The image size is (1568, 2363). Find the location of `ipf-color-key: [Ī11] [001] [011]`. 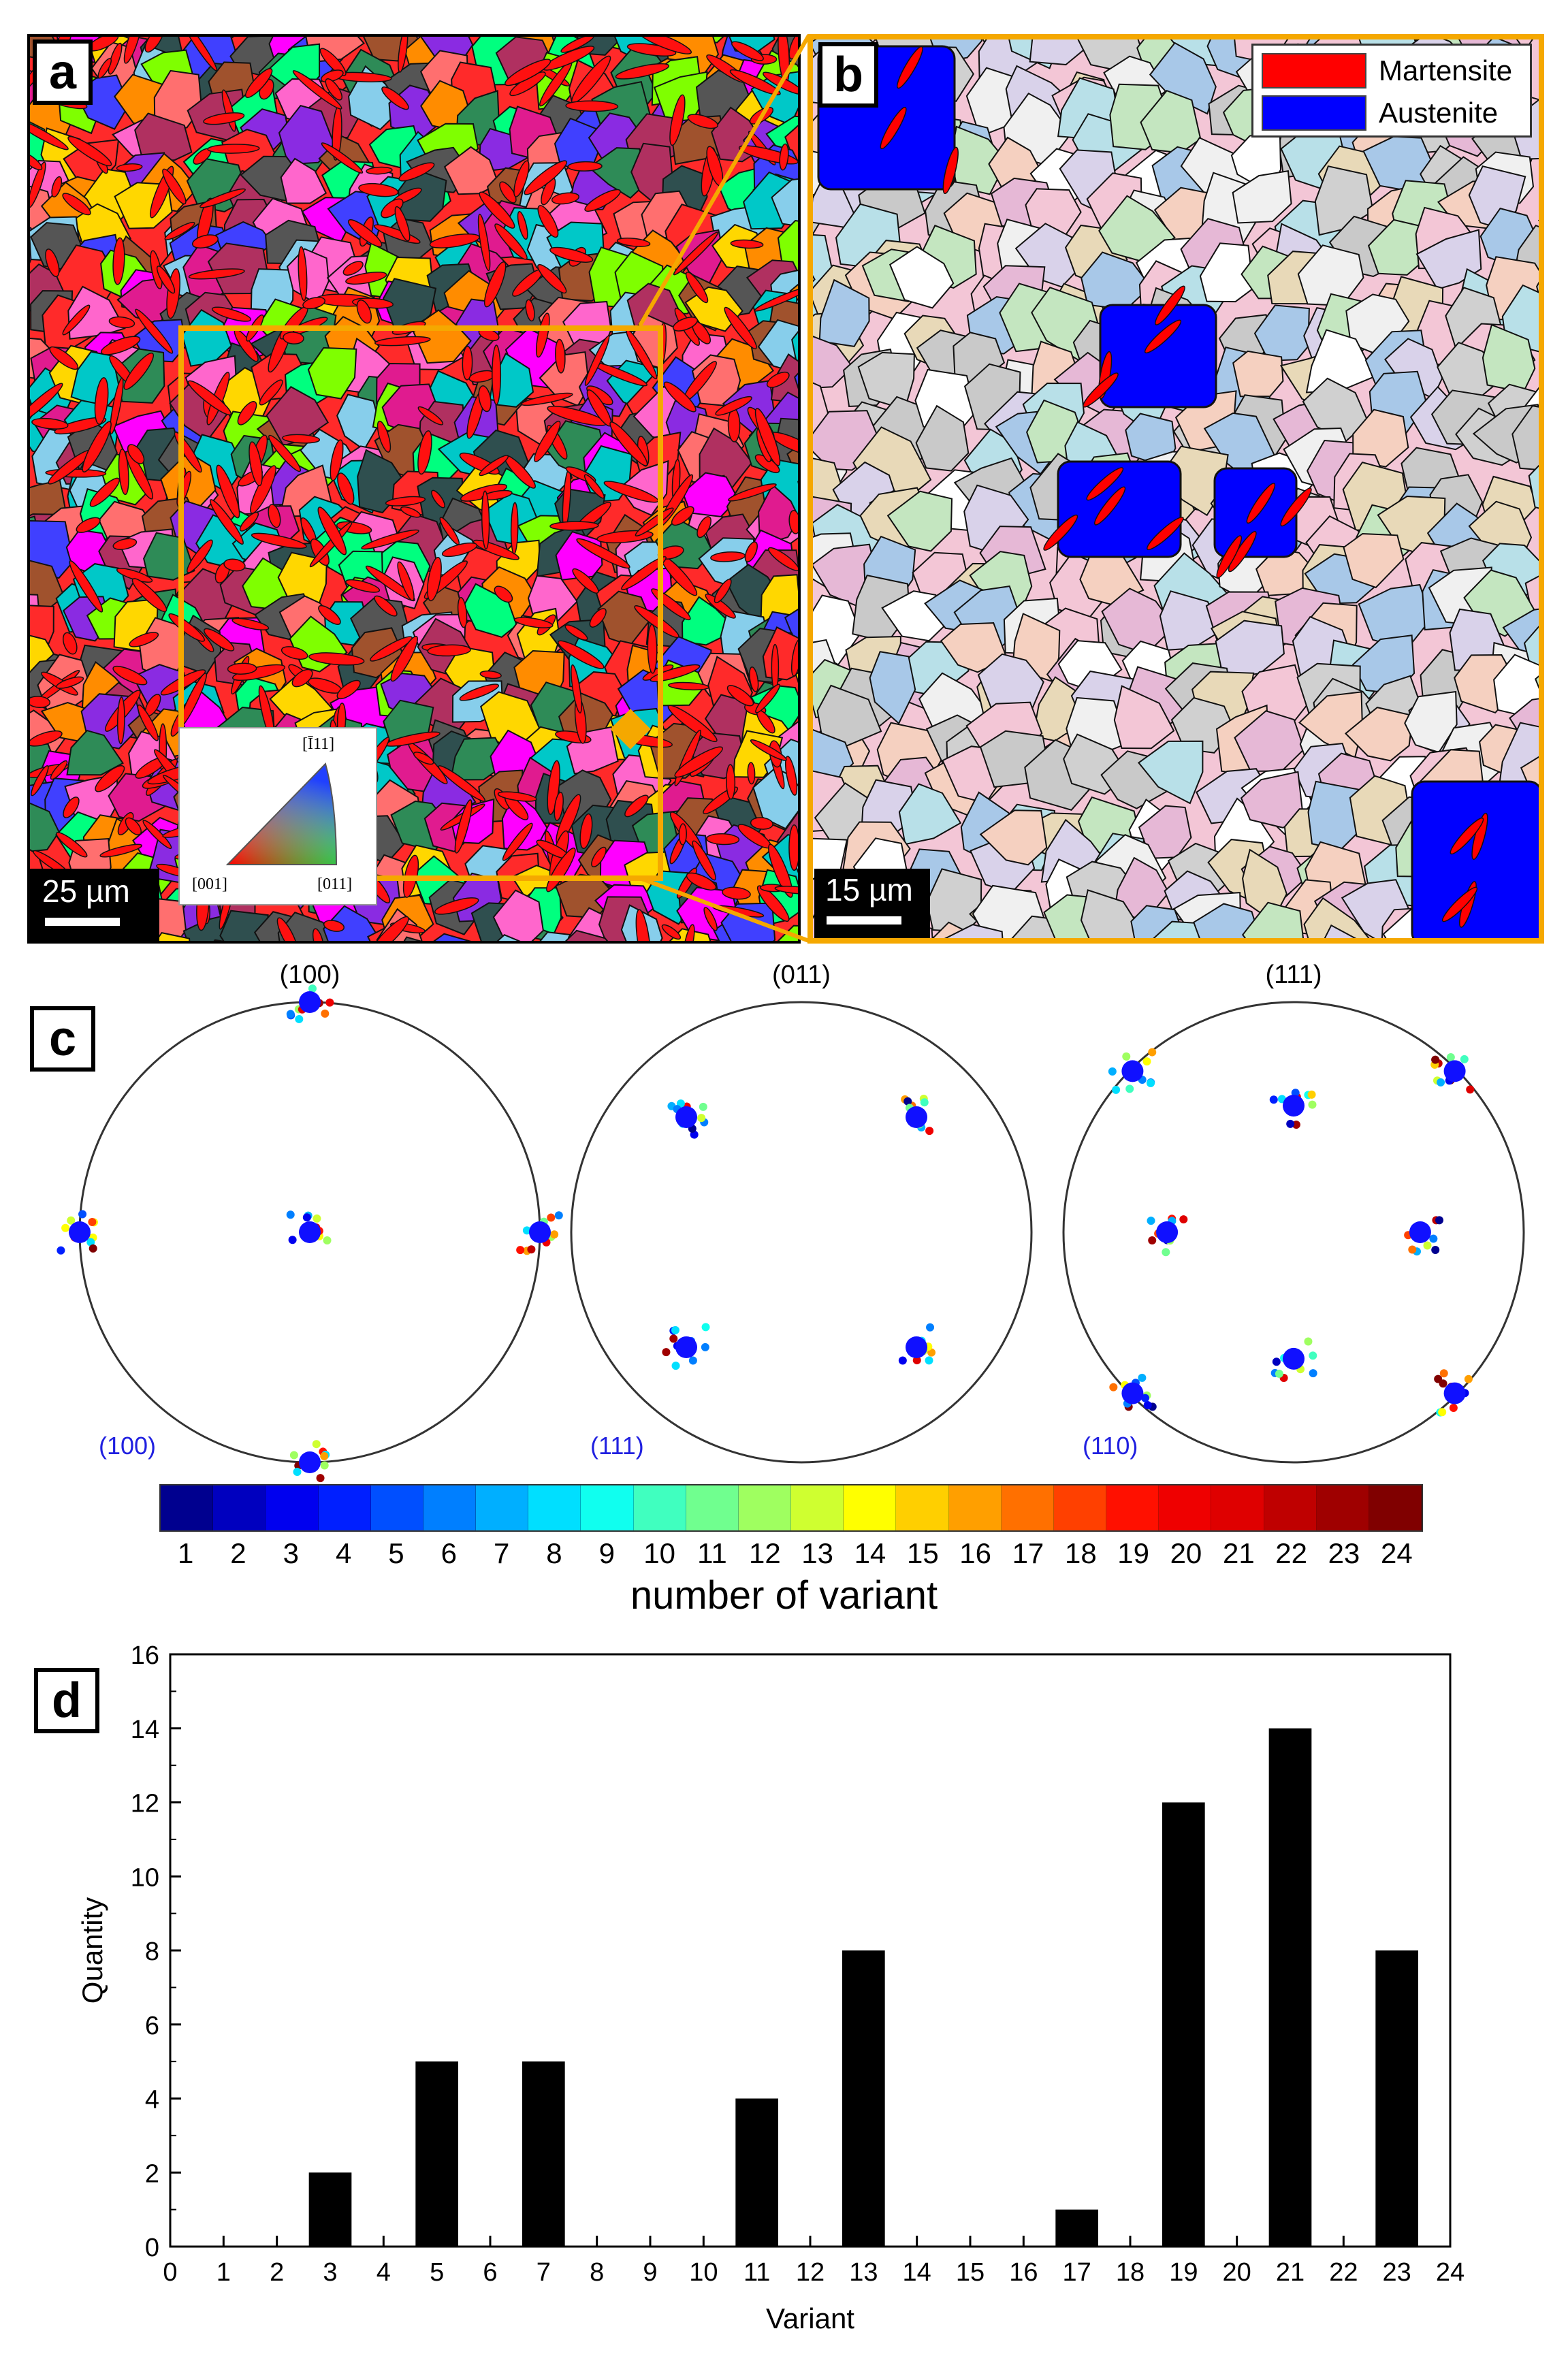

ipf-color-key: [Ī11] [001] [011] is located at coordinates (277, 816).